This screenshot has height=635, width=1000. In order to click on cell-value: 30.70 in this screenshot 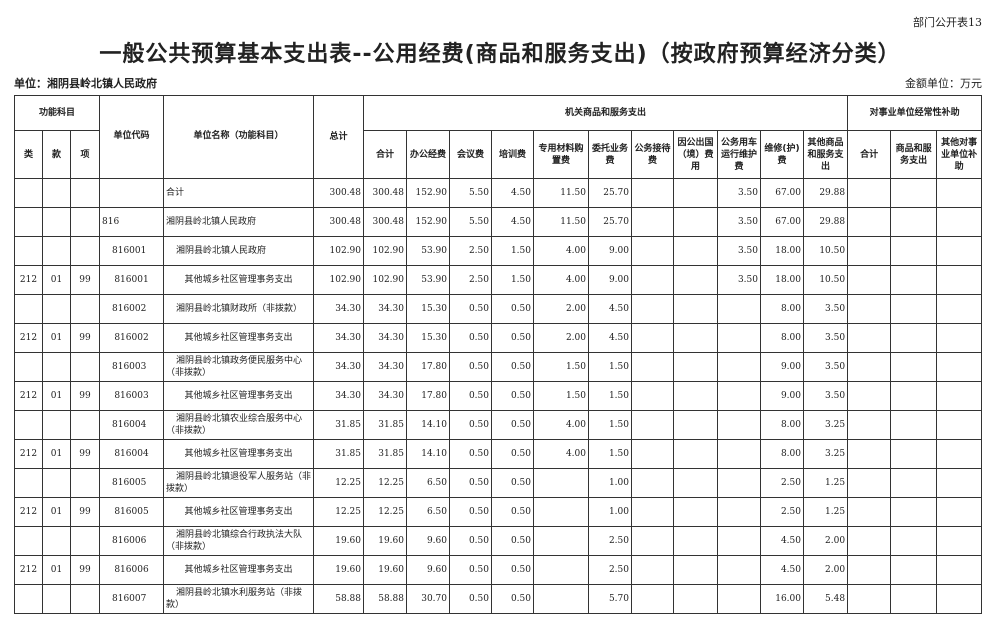, I will do `click(428, 599)`.